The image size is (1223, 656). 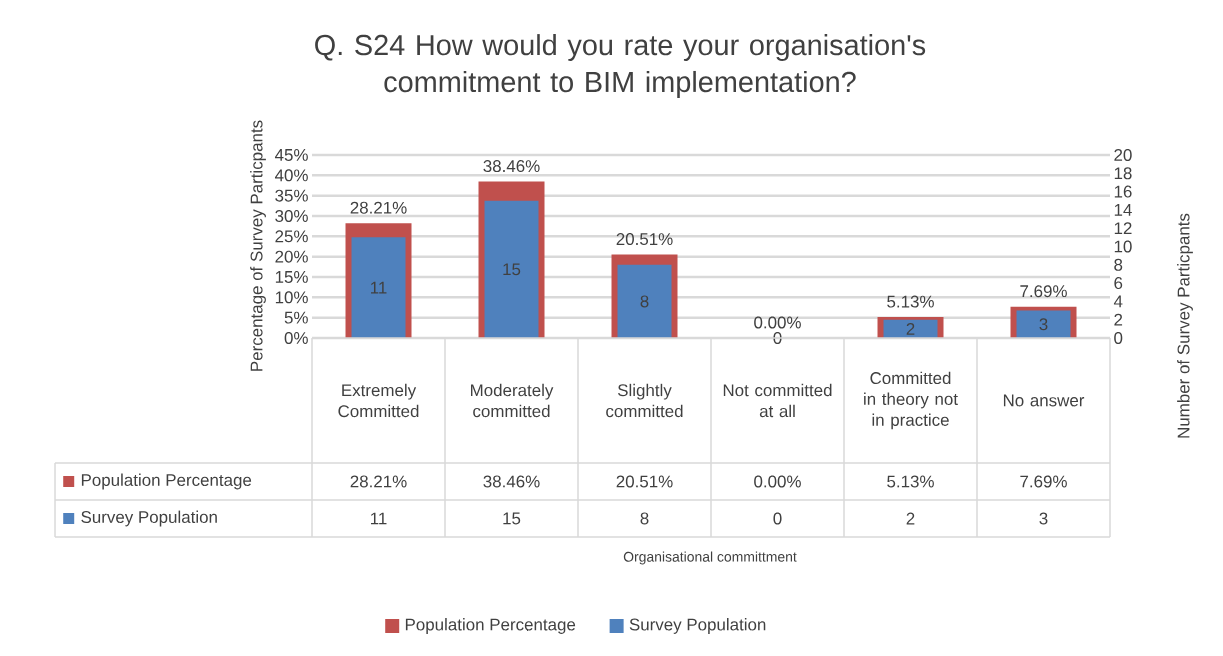 I want to click on y2-tick-label: 18, so click(x=1123, y=173).